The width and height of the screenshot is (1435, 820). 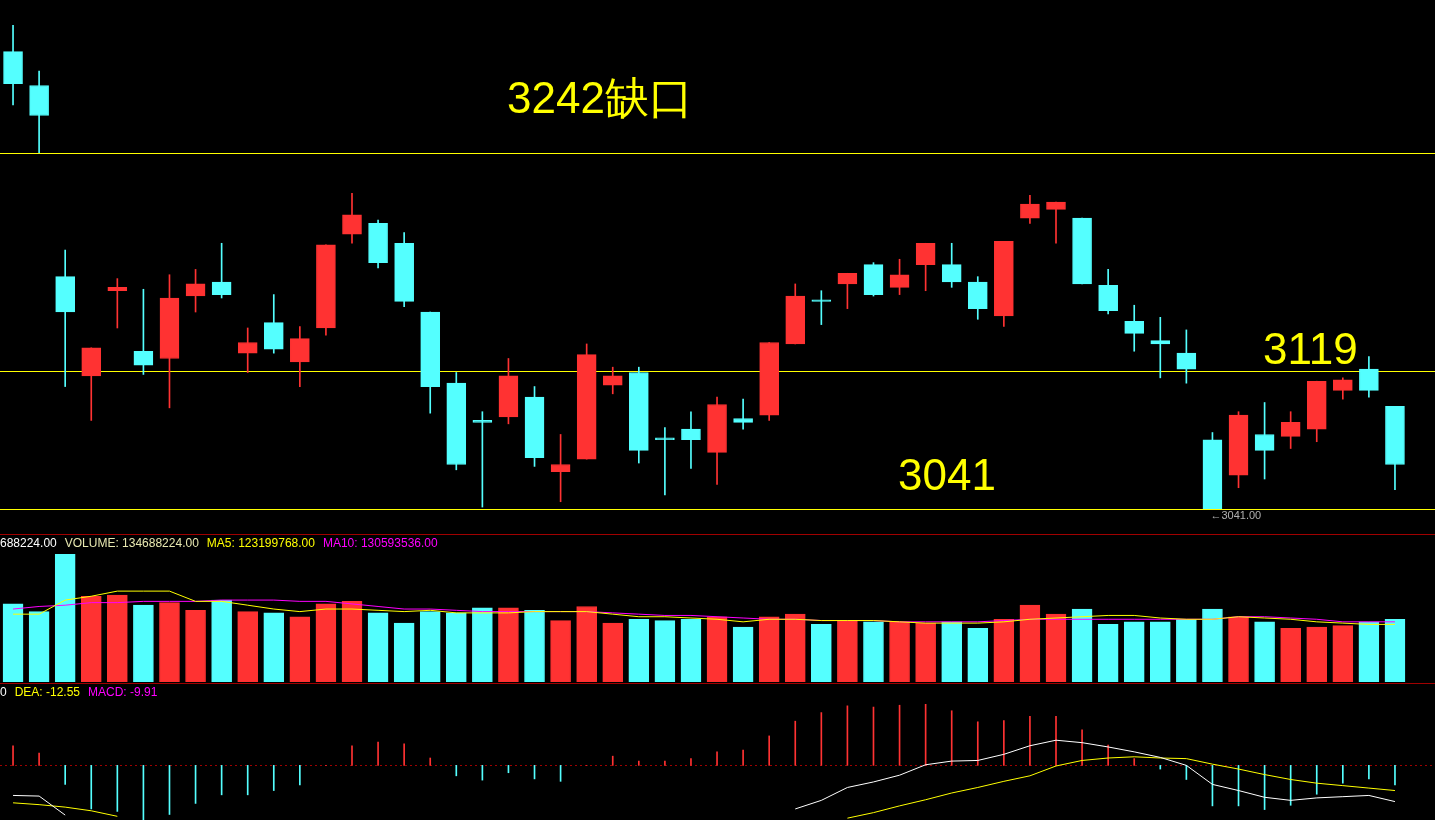 What do you see at coordinates (947, 474) in the screenshot?
I see `annotation: 3041` at bounding box center [947, 474].